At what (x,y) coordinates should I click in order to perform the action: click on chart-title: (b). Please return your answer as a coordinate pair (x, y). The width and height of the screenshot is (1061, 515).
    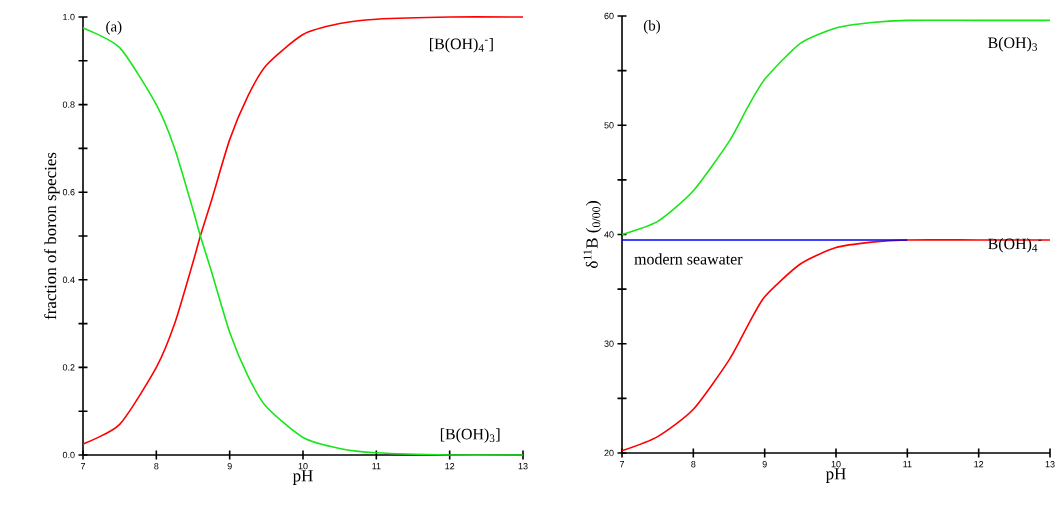
    Looking at the image, I should click on (652, 27).